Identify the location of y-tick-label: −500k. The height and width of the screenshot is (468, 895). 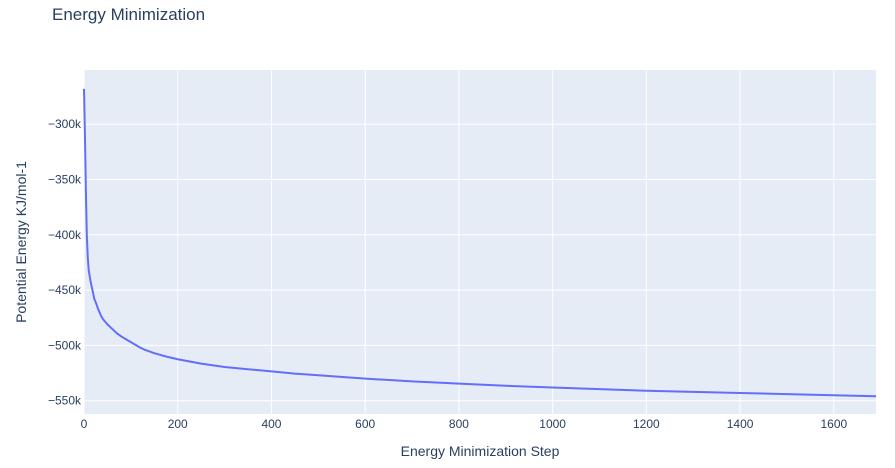
(65, 345).